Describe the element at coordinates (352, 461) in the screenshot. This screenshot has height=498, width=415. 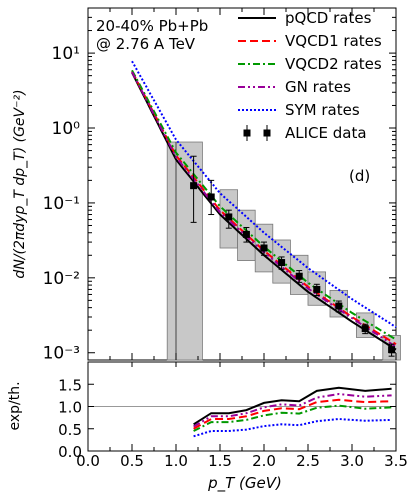
I see `x-tick-label: 3.0` at that location.